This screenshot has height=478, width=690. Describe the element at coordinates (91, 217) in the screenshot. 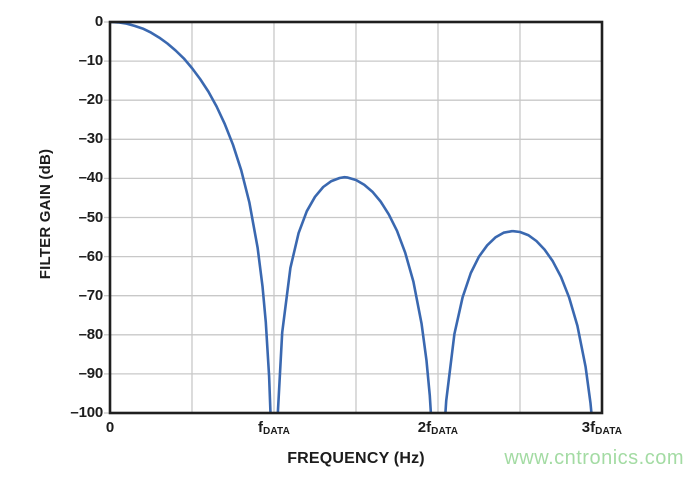

I see `y-tick-label: –50` at that location.